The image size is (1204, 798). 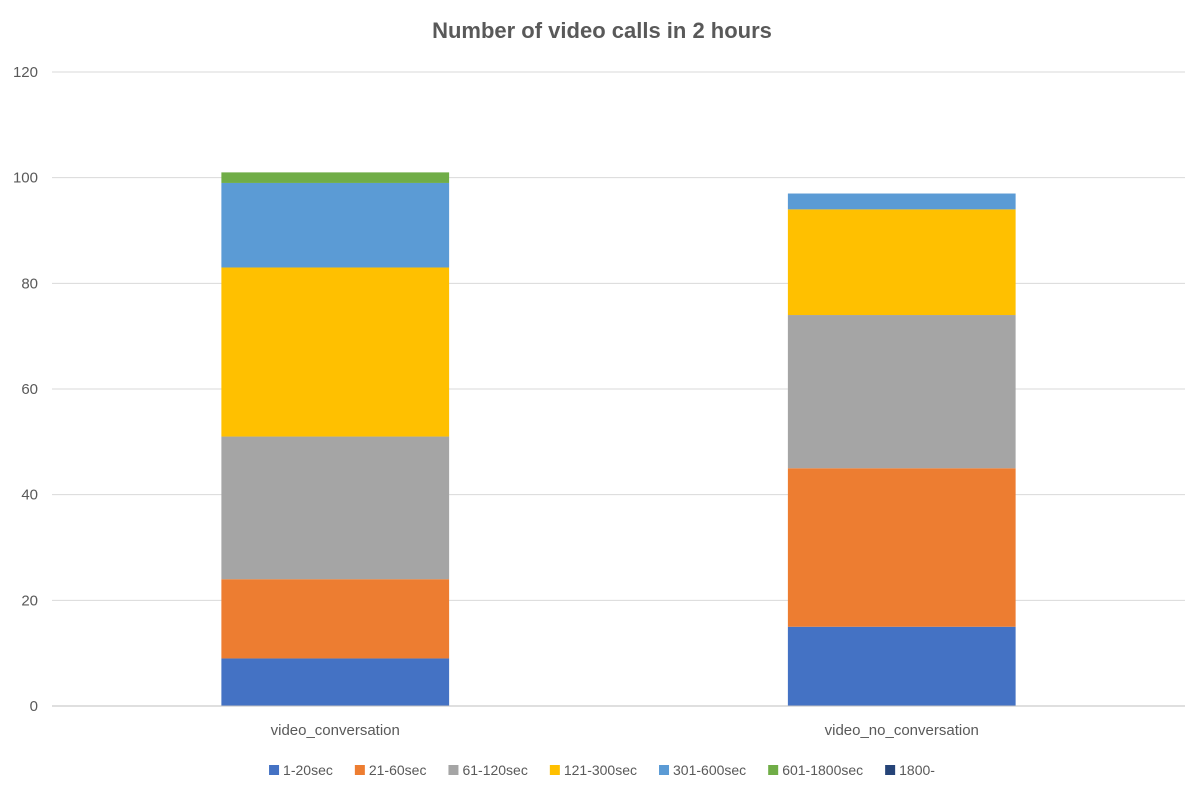 What do you see at coordinates (398, 770) in the screenshot?
I see `legend-label: 21-60sec` at bounding box center [398, 770].